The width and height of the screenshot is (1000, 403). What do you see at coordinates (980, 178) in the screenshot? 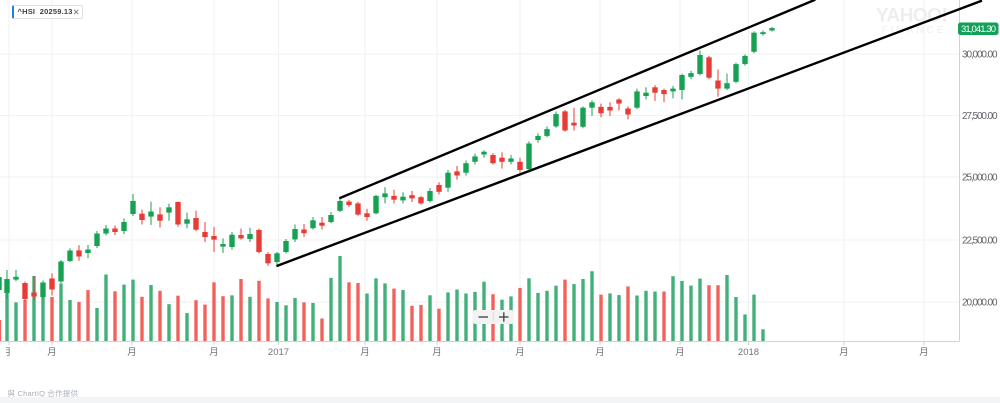
I see `svg-text: 25,000.00` at bounding box center [980, 178].